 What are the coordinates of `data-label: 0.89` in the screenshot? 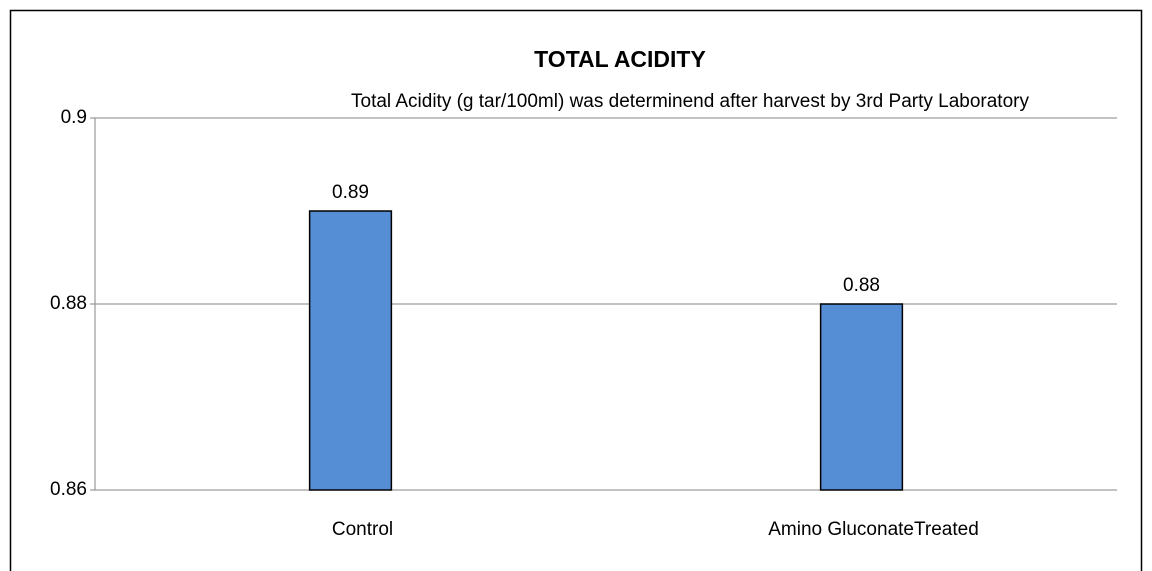 It's located at (350, 192).